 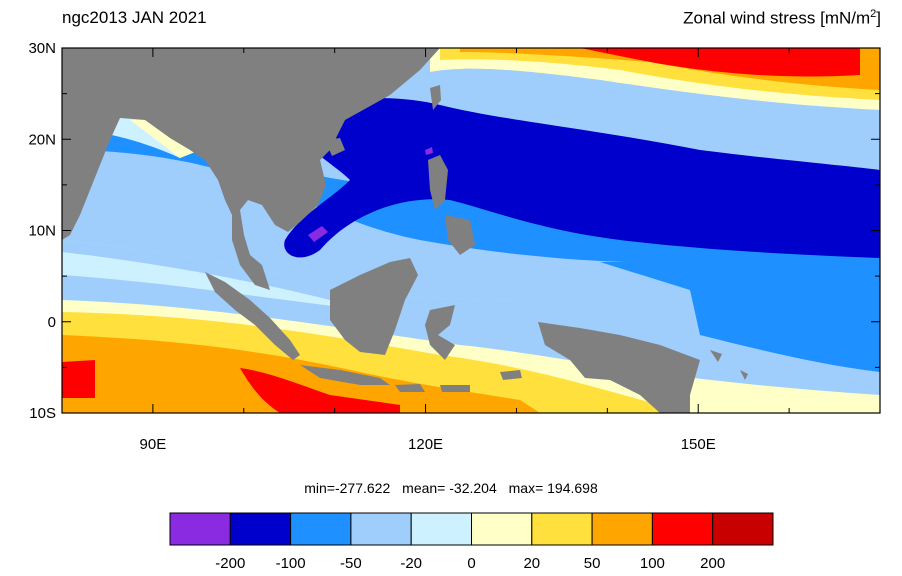 What do you see at coordinates (318, 234) in the screenshot?
I see `patch-purple-sea` at bounding box center [318, 234].